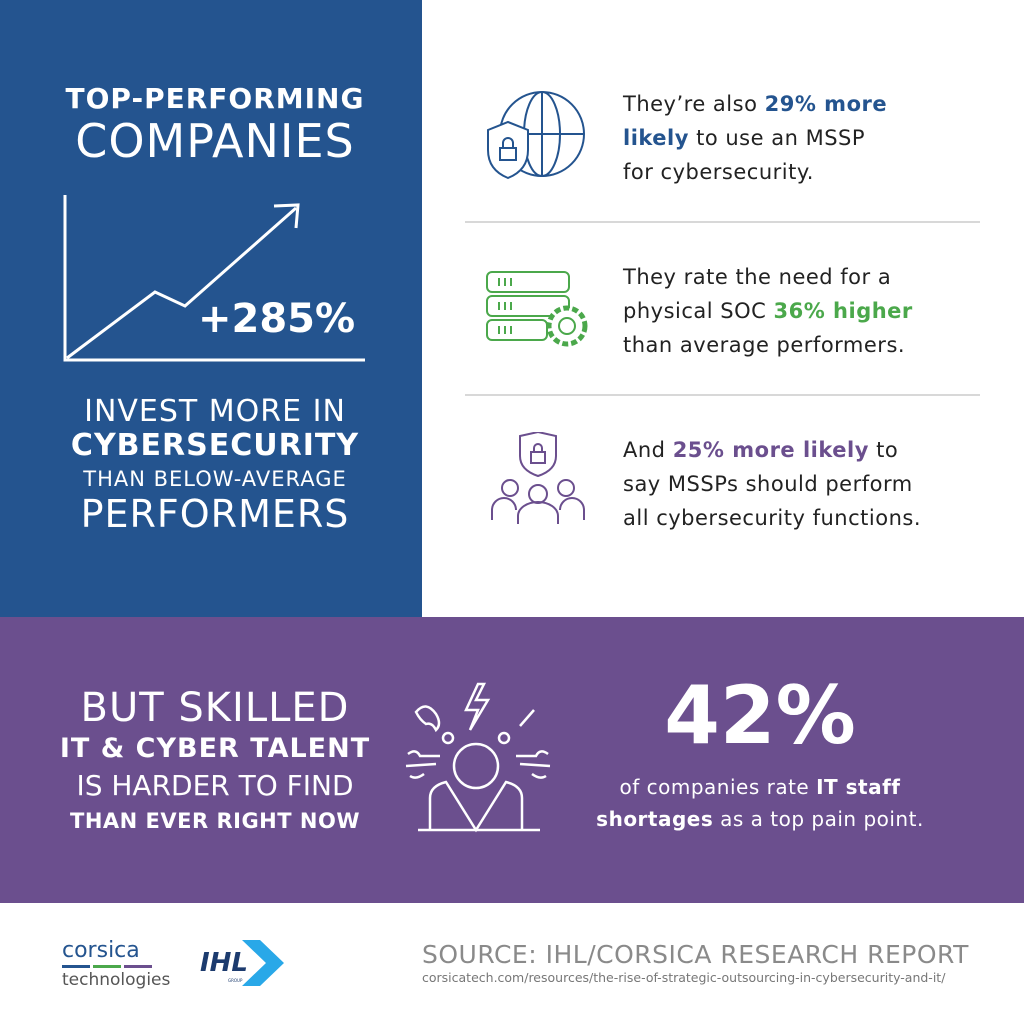  What do you see at coordinates (277, 319) in the screenshot?
I see `growth-value: +285%` at bounding box center [277, 319].